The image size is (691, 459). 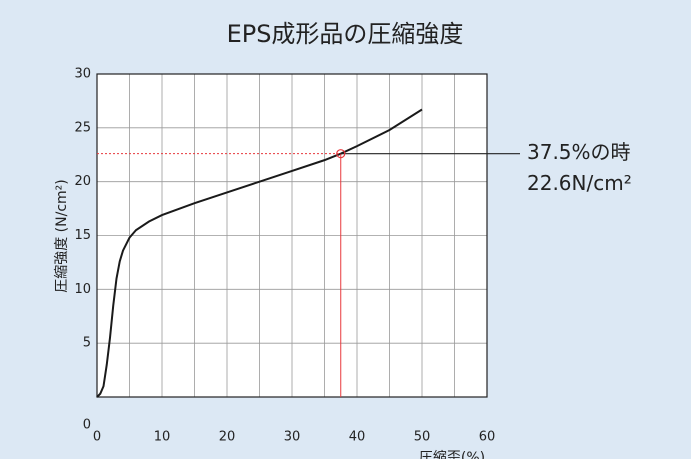 I want to click on annotation-label: 37.5%の時, so click(x=579, y=152).